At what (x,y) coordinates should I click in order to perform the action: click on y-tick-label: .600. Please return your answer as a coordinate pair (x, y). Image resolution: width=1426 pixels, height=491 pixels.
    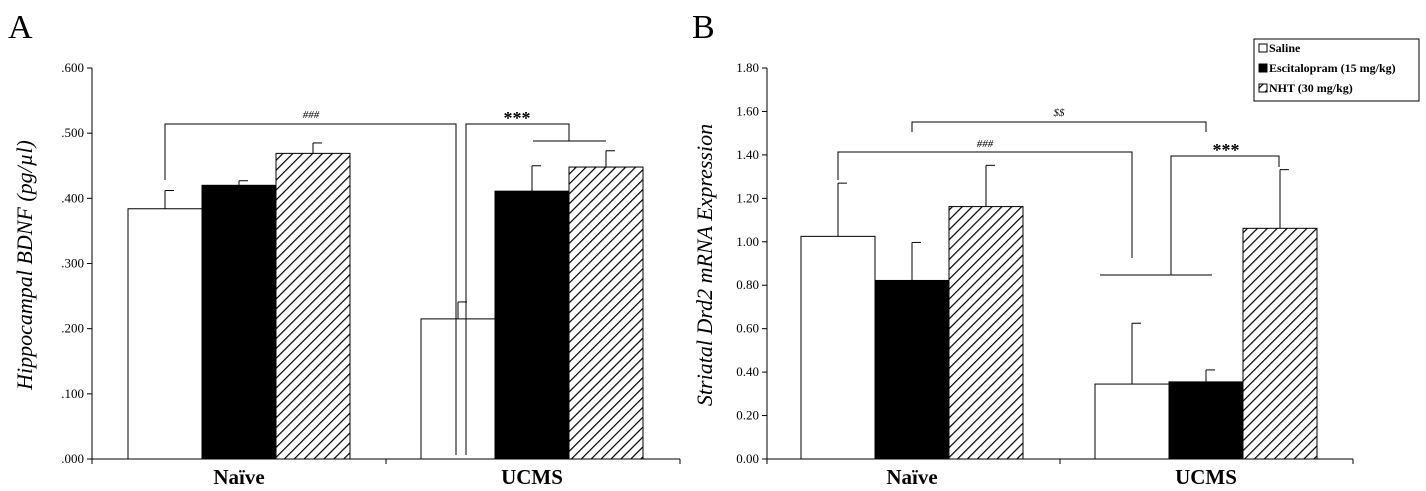
    Looking at the image, I should click on (72, 67).